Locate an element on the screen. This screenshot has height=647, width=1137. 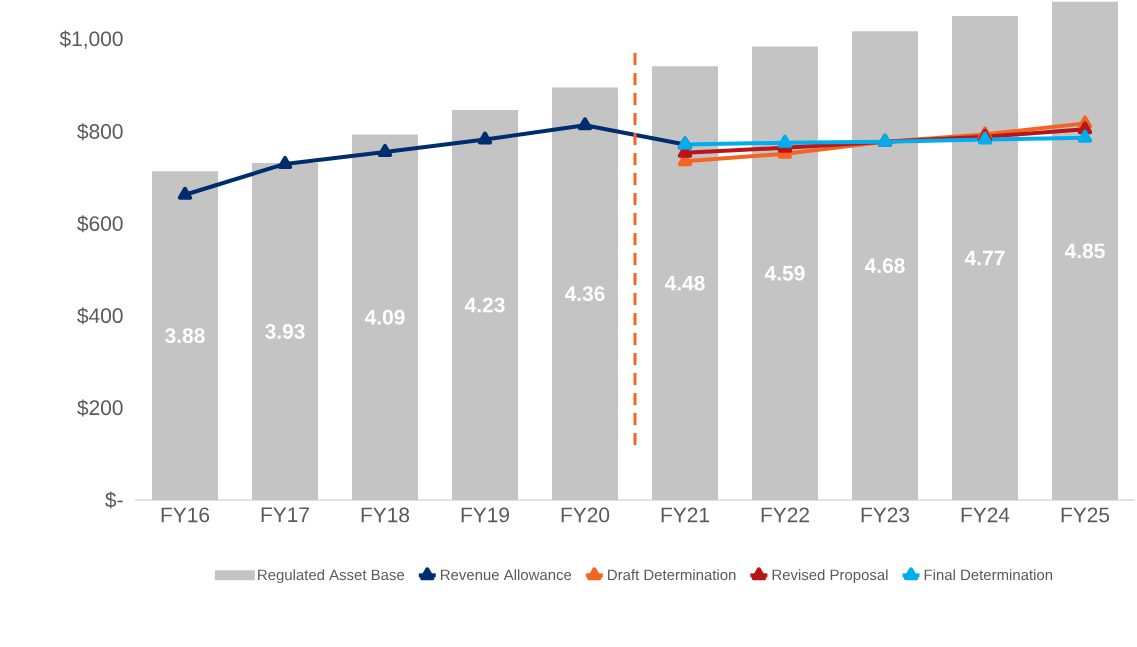
y-tick-label: $200 is located at coordinates (100, 408).